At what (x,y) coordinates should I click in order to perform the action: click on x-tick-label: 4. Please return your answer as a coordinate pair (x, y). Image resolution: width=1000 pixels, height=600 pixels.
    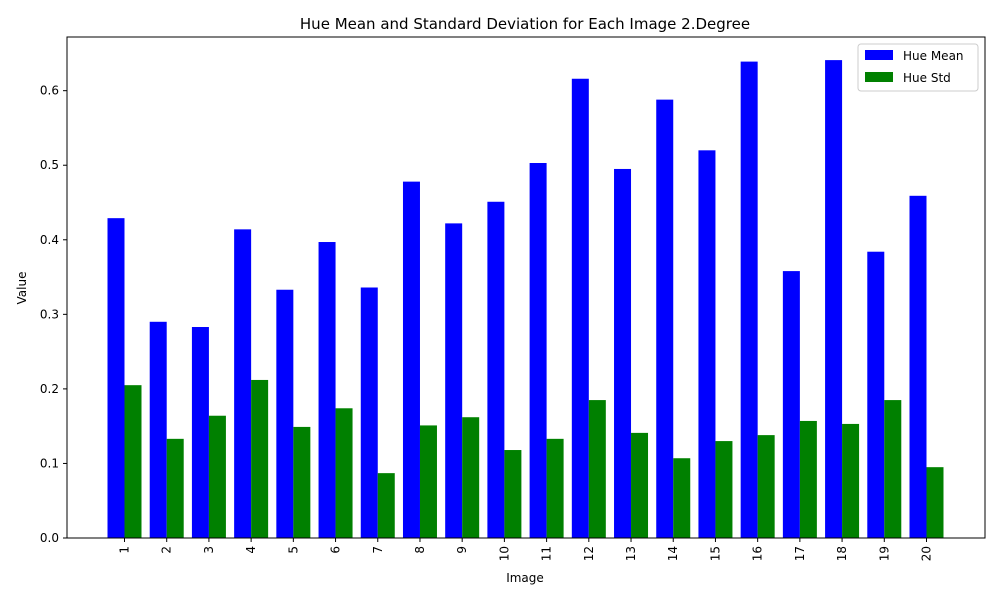
    Looking at the image, I should click on (251, 550).